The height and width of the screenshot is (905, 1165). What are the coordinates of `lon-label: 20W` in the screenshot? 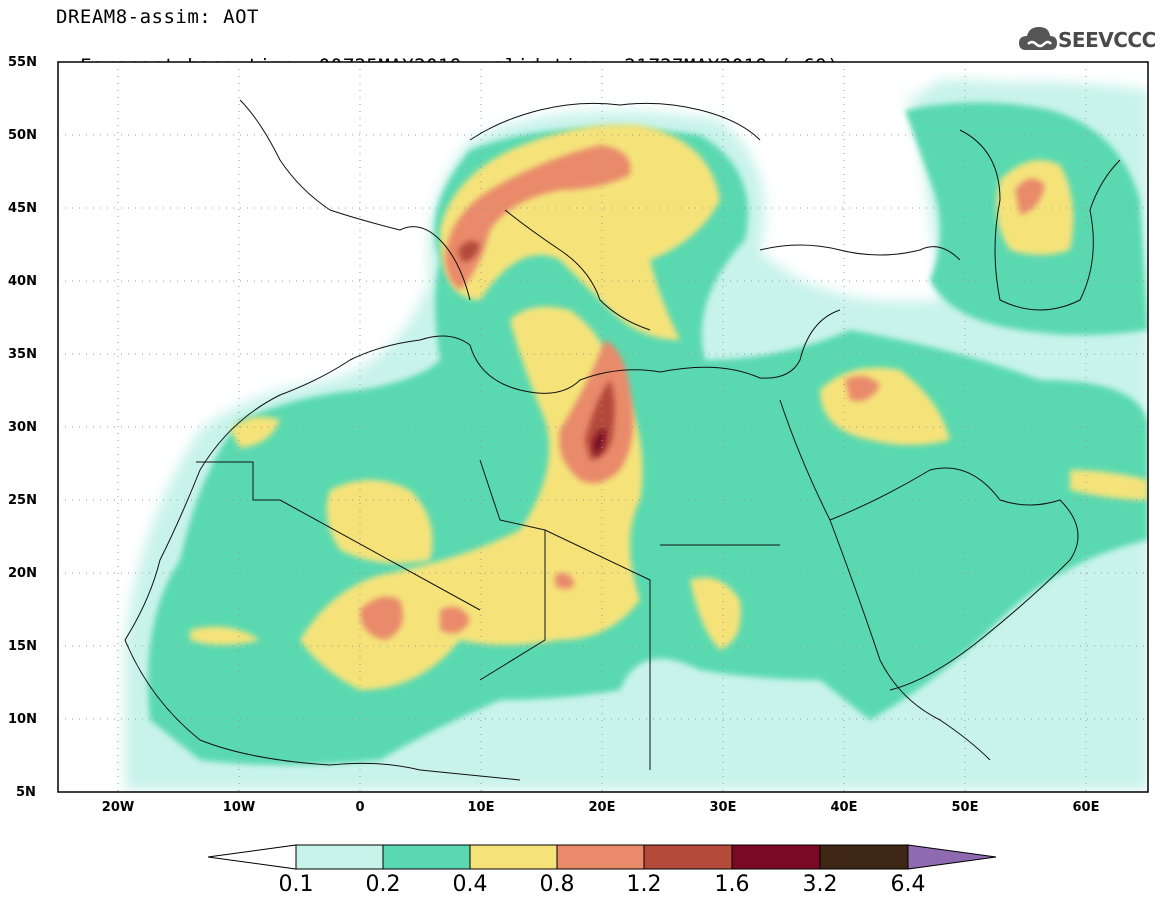 It's located at (118, 807).